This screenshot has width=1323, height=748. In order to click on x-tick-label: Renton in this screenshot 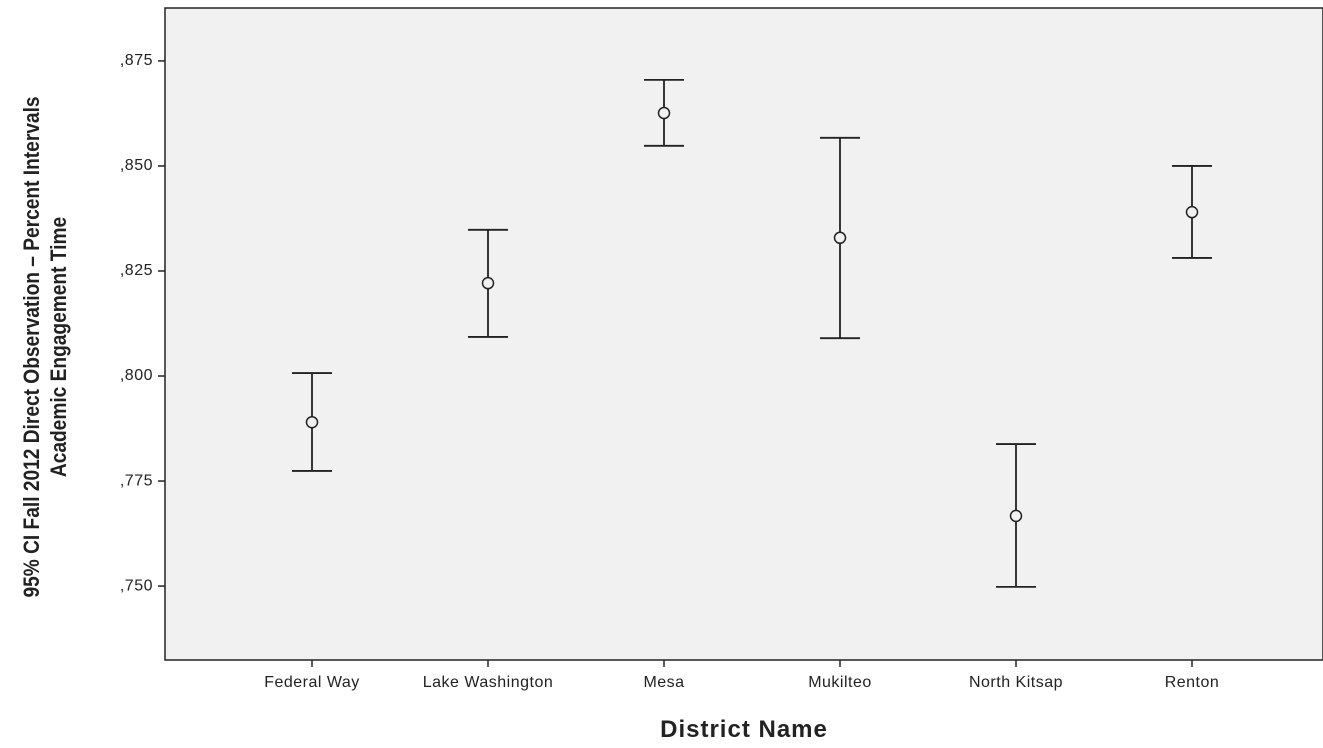, I will do `click(1192, 682)`.